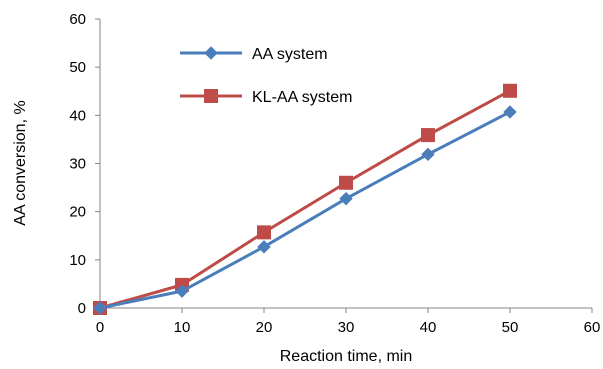 This screenshot has height=369, width=603. I want to click on legend-label-aa-system: AA system, so click(290, 54).